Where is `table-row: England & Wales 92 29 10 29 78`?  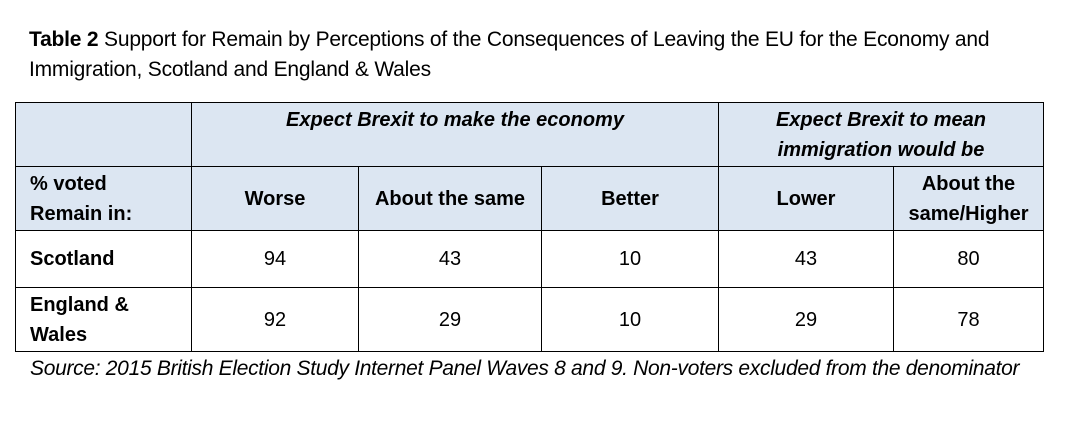
table-row: England & Wales 92 29 10 29 78 is located at coordinates (529, 319).